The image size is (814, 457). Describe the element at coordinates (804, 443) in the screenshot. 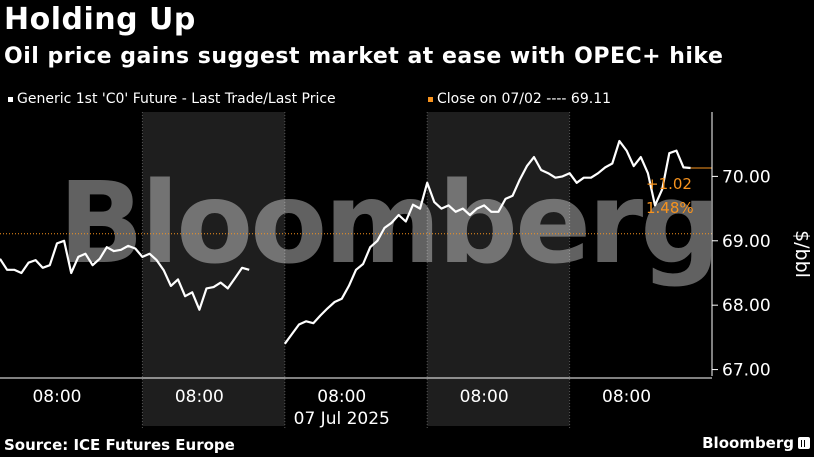

I see `bloomberg-logo-icon` at that location.